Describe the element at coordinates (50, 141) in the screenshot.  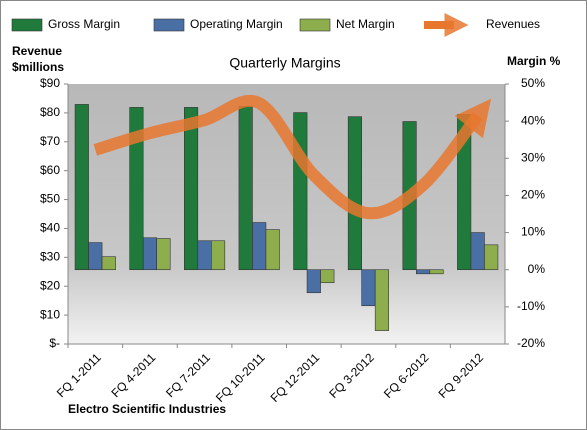
I see `y-tick-label: $70` at that location.